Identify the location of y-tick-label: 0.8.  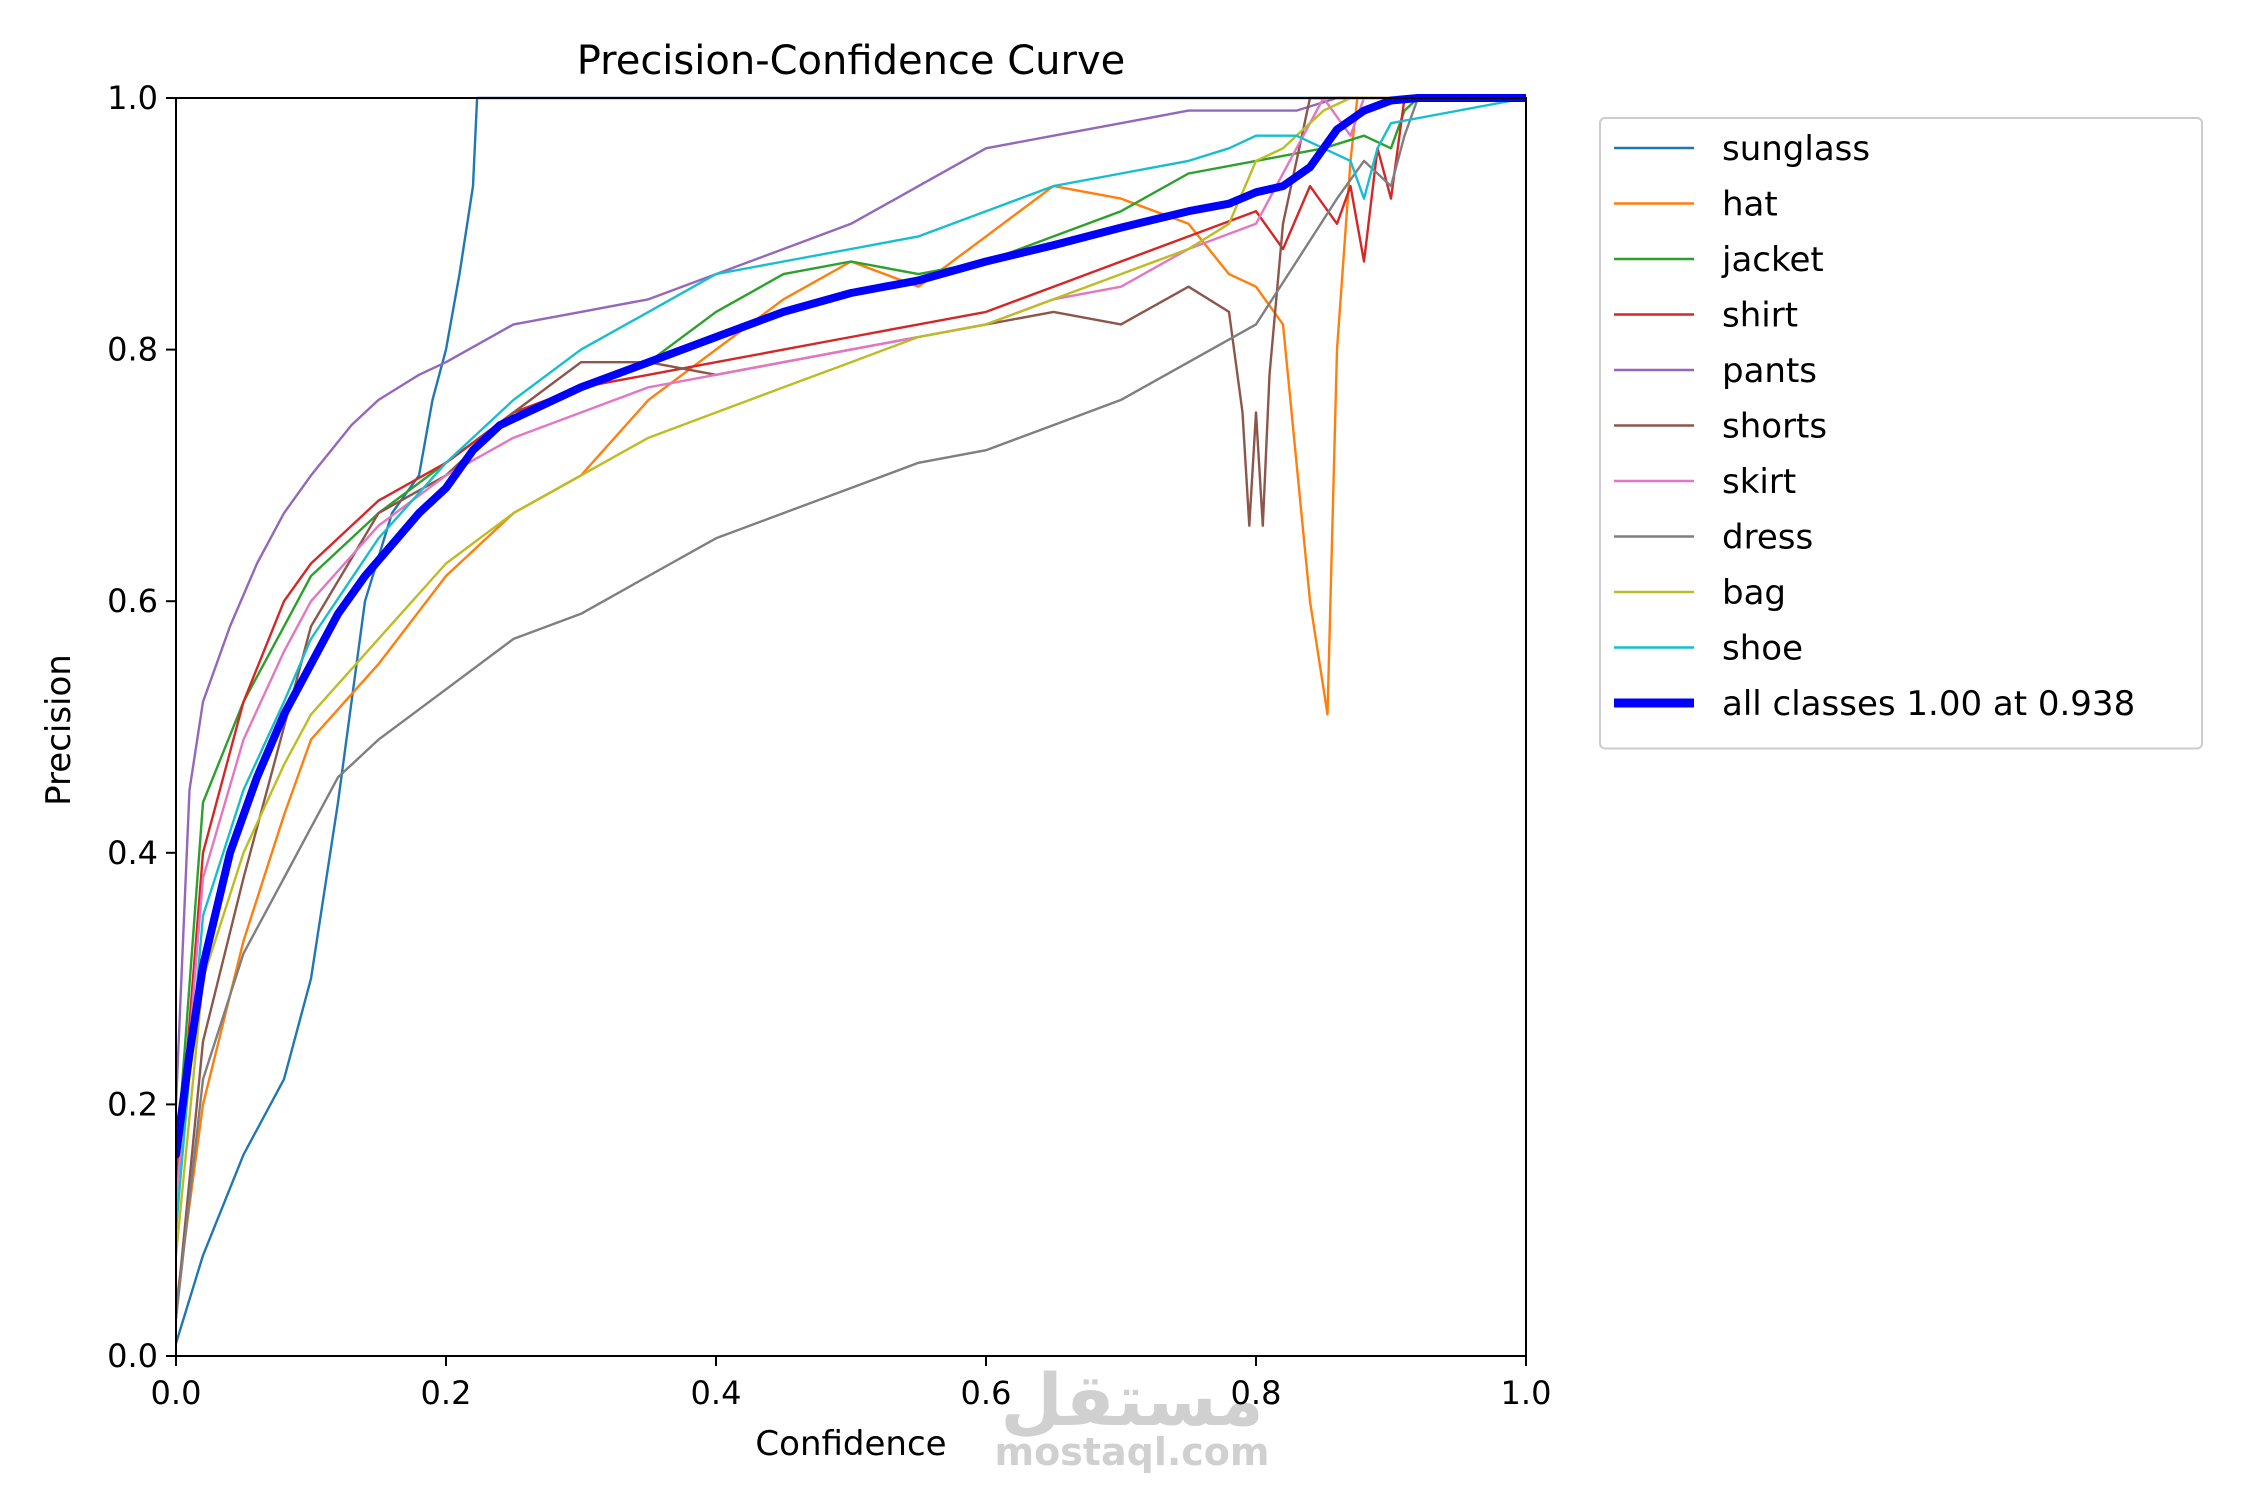
(132, 350).